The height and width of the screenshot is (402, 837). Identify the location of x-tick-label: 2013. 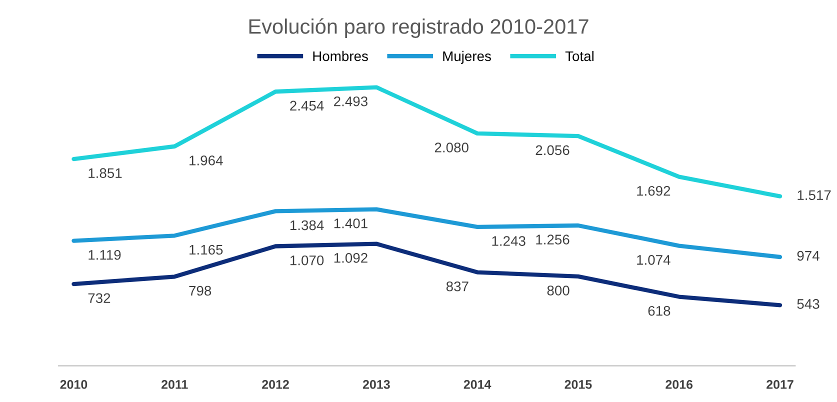
(376, 384).